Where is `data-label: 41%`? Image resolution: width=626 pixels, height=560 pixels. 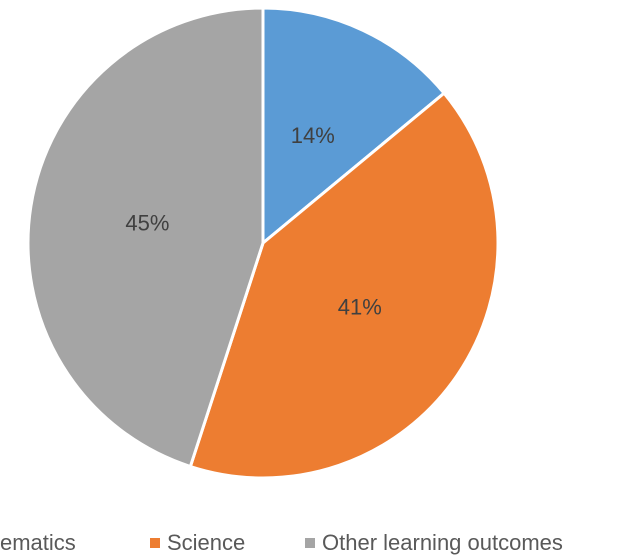 data-label: 41% is located at coordinates (360, 307).